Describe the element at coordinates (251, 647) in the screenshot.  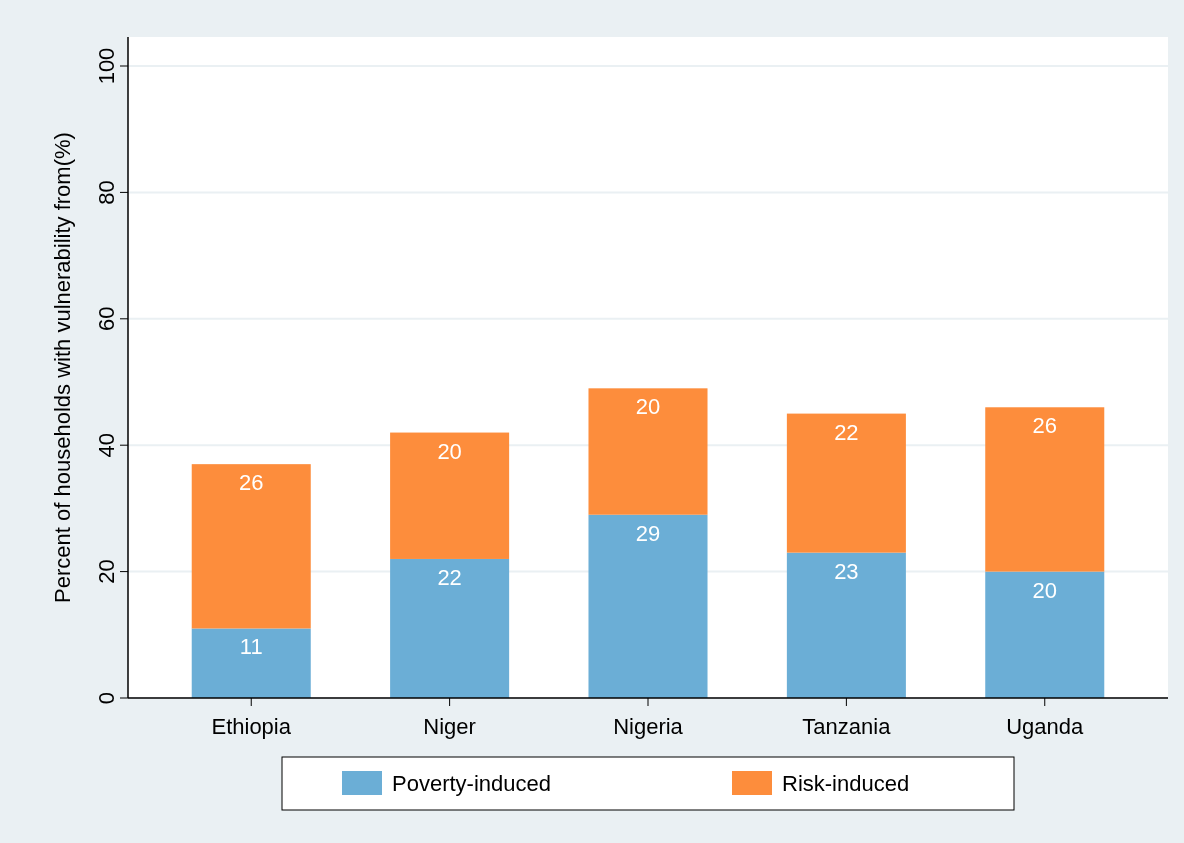
I see `data-label: 11` at that location.